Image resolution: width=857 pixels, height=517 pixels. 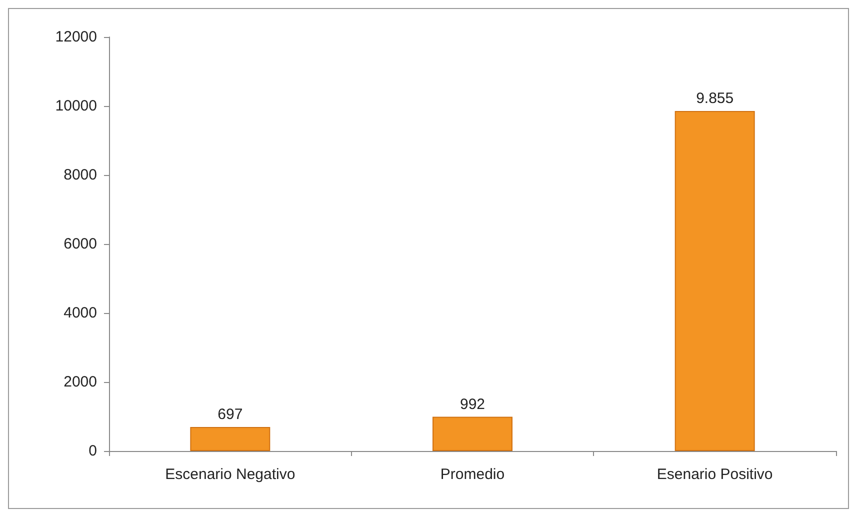 I want to click on y-tick-label: 4000, so click(x=80, y=313).